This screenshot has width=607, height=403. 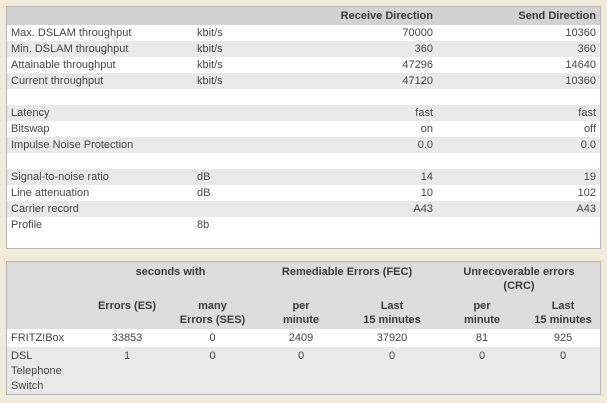 What do you see at coordinates (482, 338) in the screenshot?
I see `value-crc-per-minute: 81` at bounding box center [482, 338].